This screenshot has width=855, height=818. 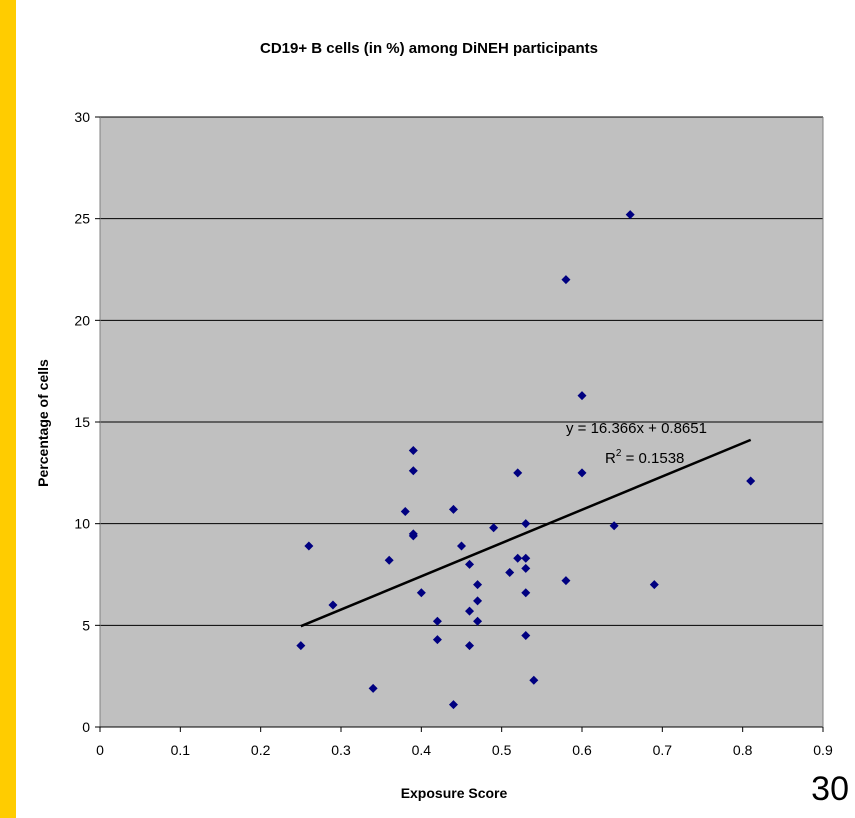 What do you see at coordinates (341, 750) in the screenshot?
I see `x-tick-label: 0.3` at bounding box center [341, 750].